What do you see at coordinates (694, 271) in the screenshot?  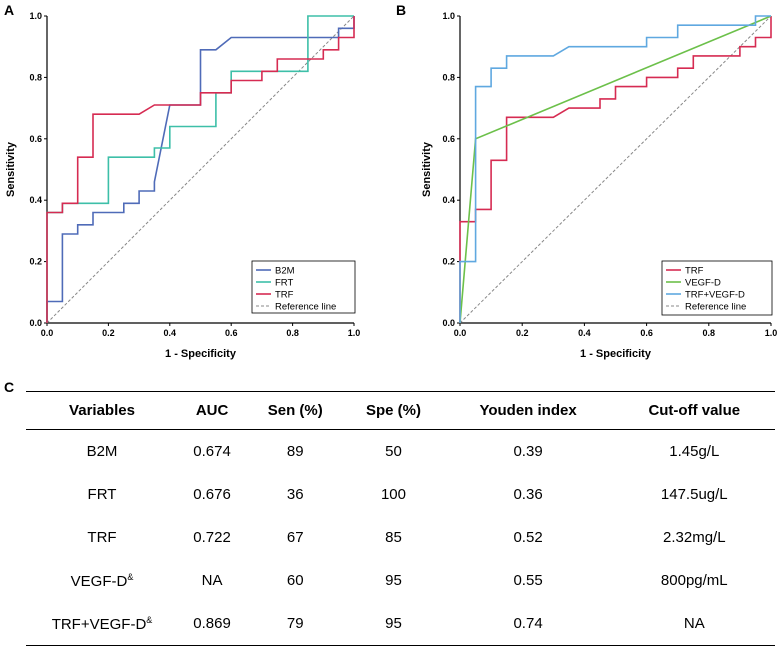 I see `panel-b-legend-label: TRF` at bounding box center [694, 271].